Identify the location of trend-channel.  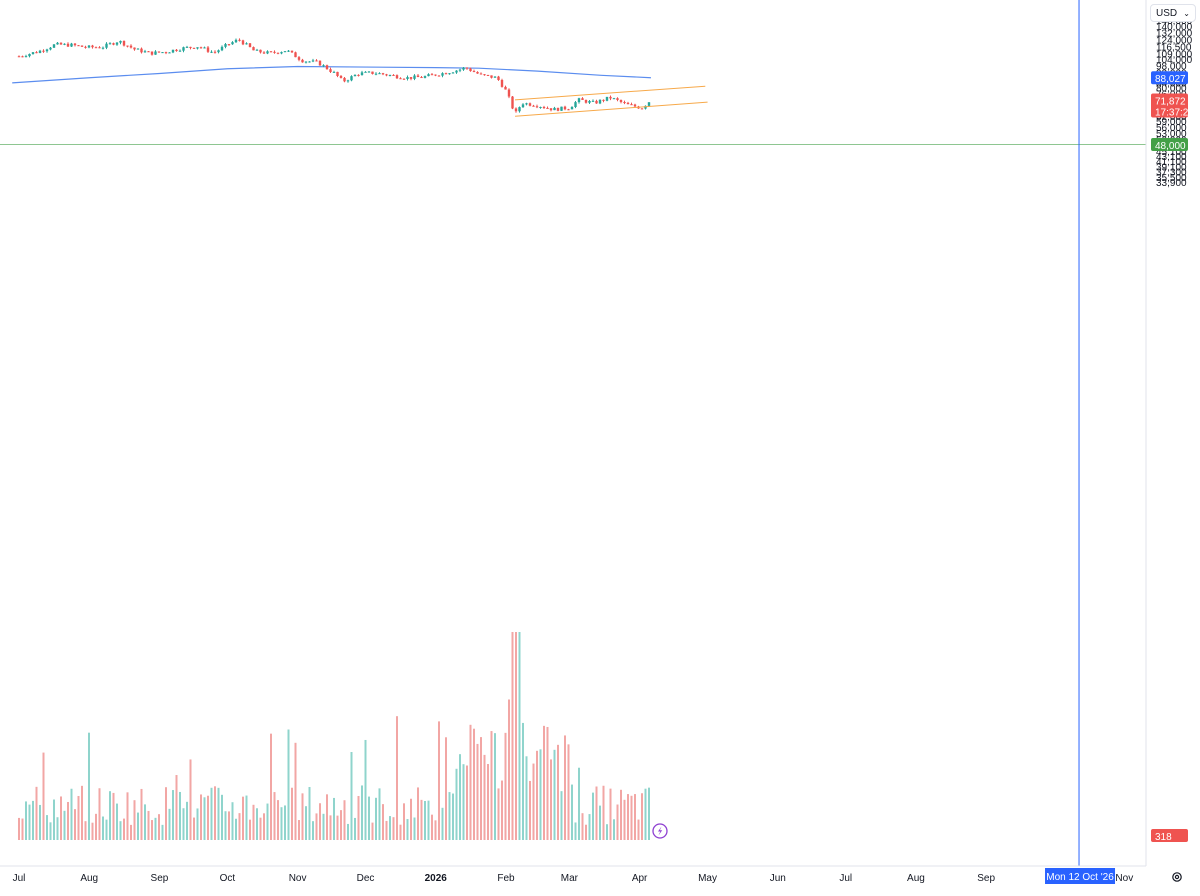
(611, 101).